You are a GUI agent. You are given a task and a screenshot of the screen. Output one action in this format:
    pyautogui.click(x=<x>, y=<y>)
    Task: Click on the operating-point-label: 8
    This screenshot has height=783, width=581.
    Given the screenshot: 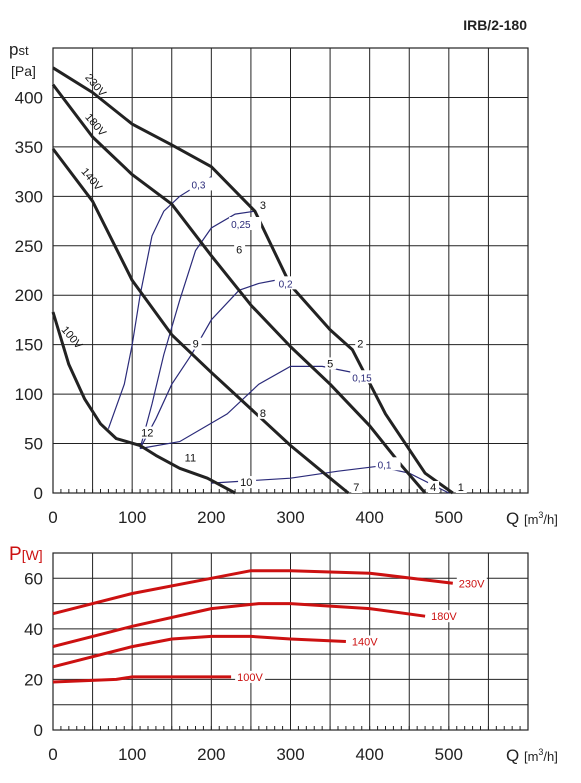 What is the action you would take?
    pyautogui.click(x=263, y=414)
    